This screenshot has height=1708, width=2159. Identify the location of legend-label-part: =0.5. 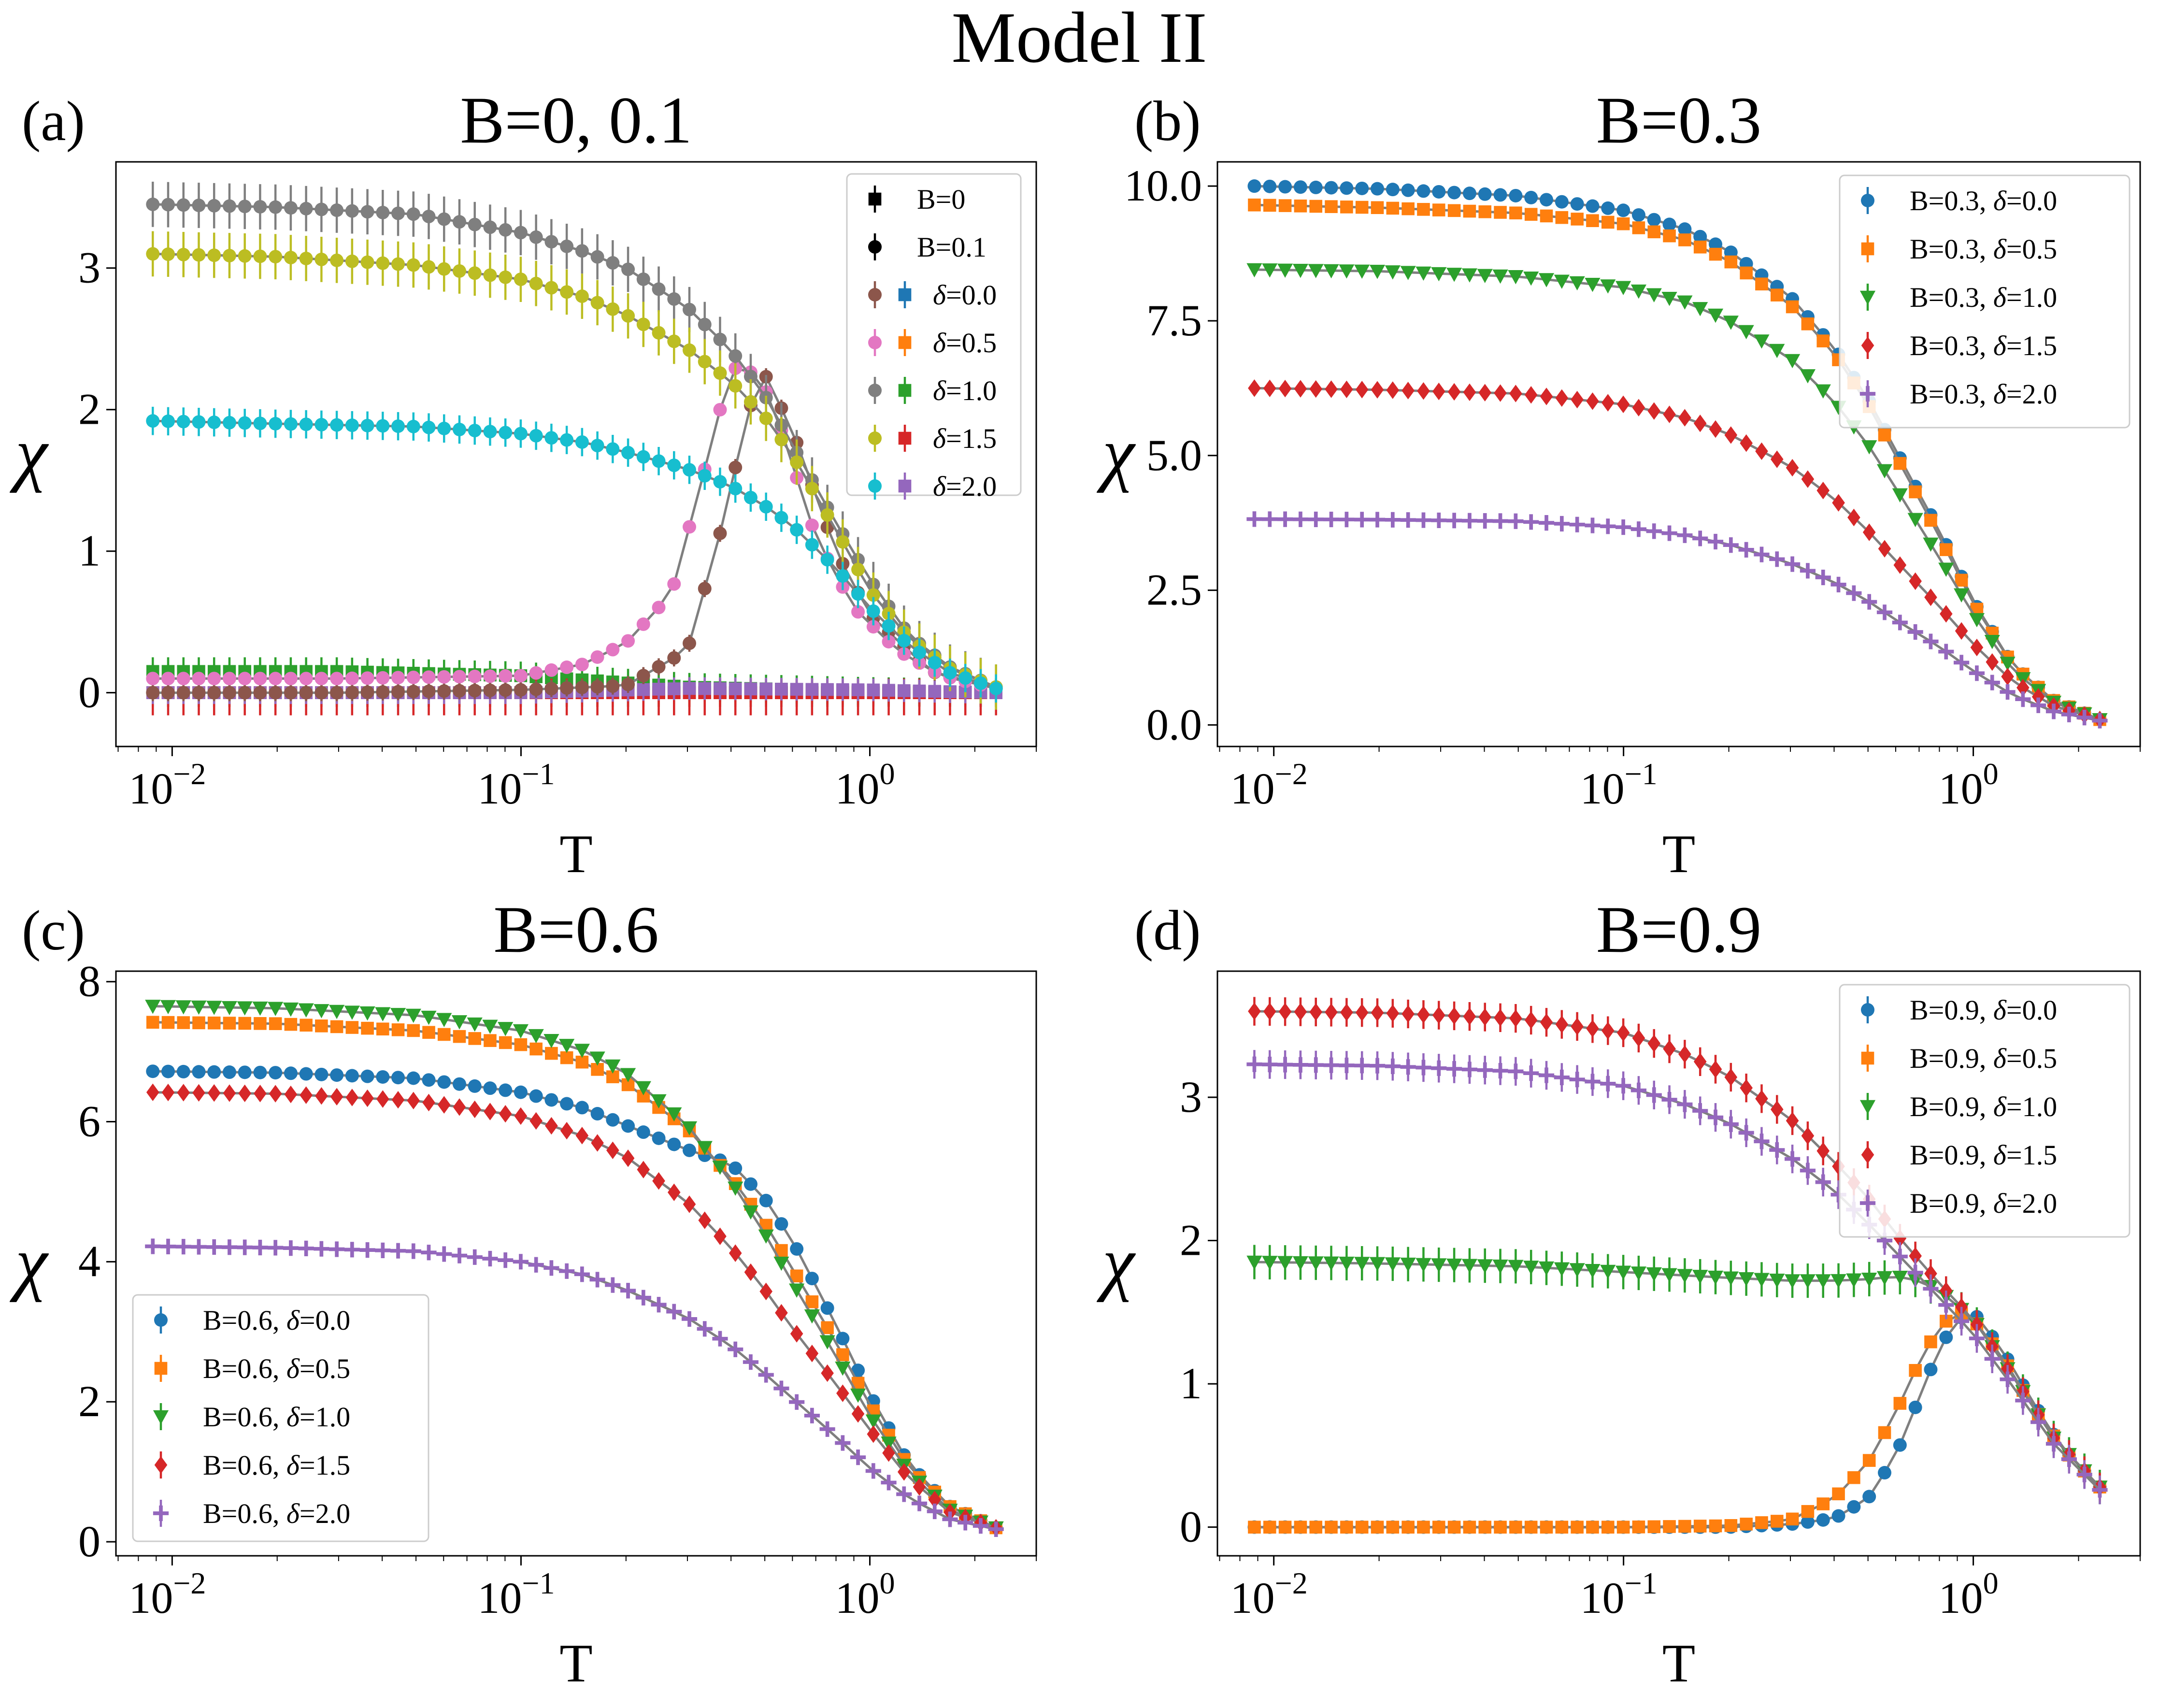
(2031, 1058).